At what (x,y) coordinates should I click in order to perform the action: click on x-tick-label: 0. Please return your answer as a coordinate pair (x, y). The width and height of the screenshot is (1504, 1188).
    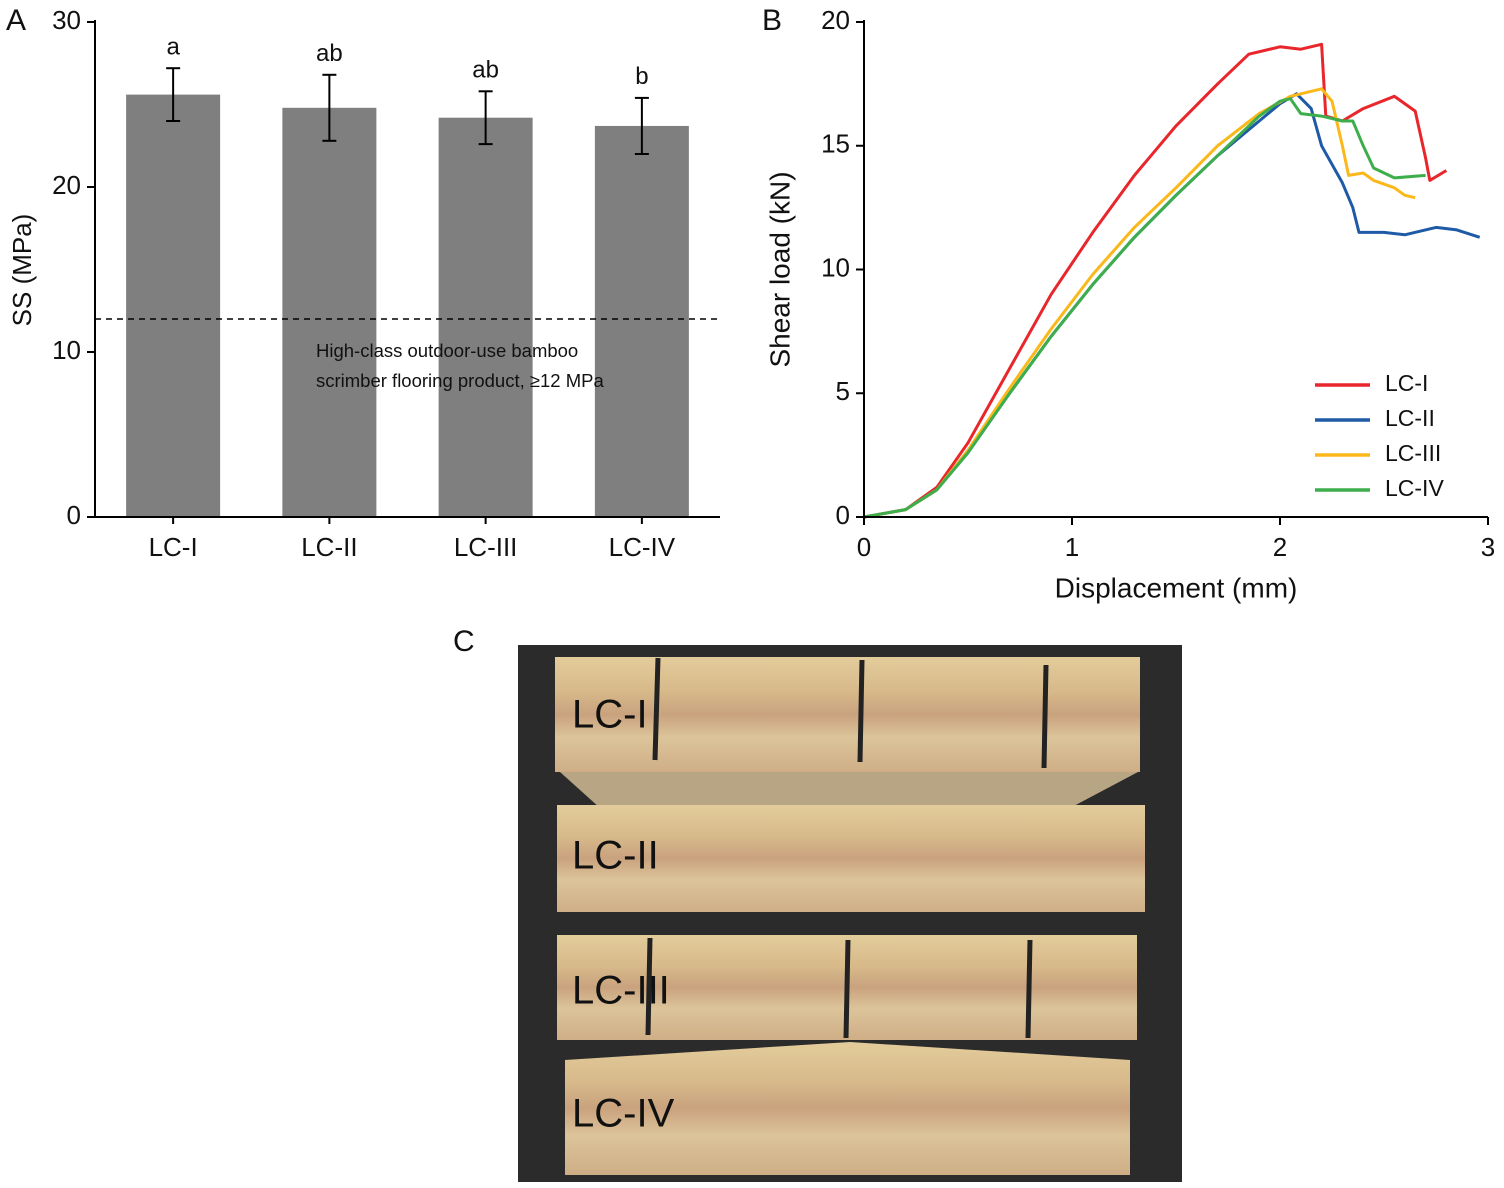
    Looking at the image, I should click on (864, 547).